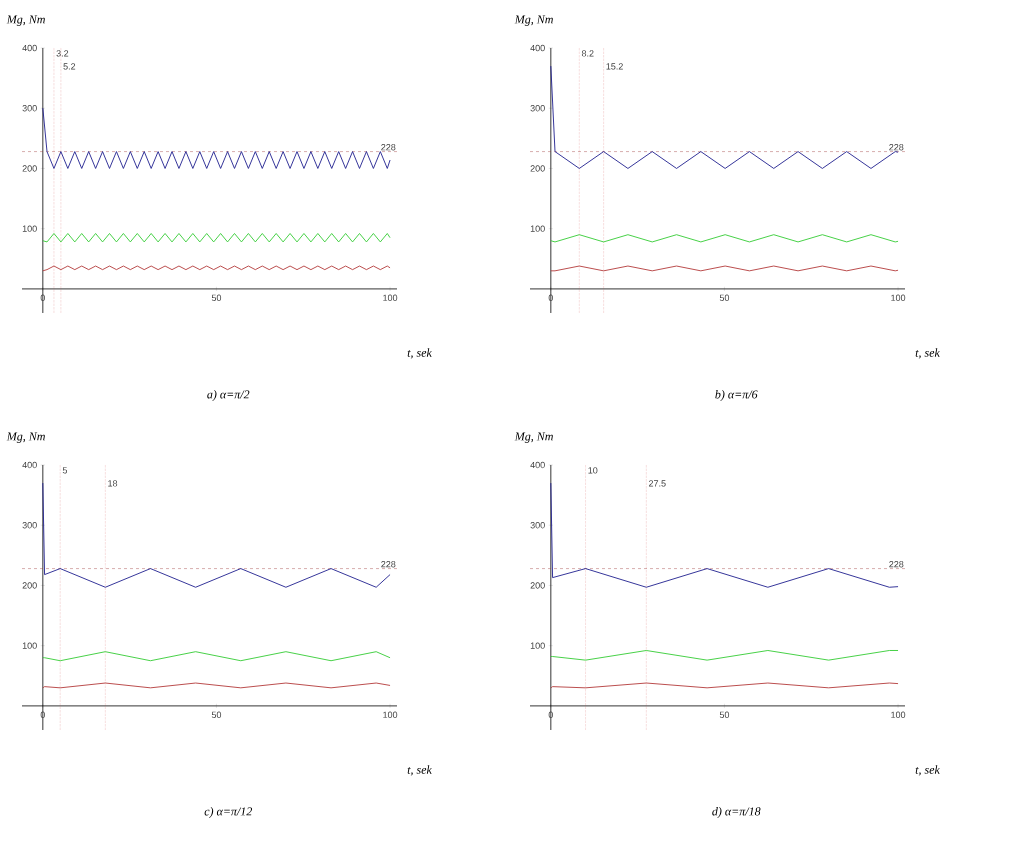  What do you see at coordinates (69, 66) in the screenshot?
I see `ref-line-label: 5.2` at bounding box center [69, 66].